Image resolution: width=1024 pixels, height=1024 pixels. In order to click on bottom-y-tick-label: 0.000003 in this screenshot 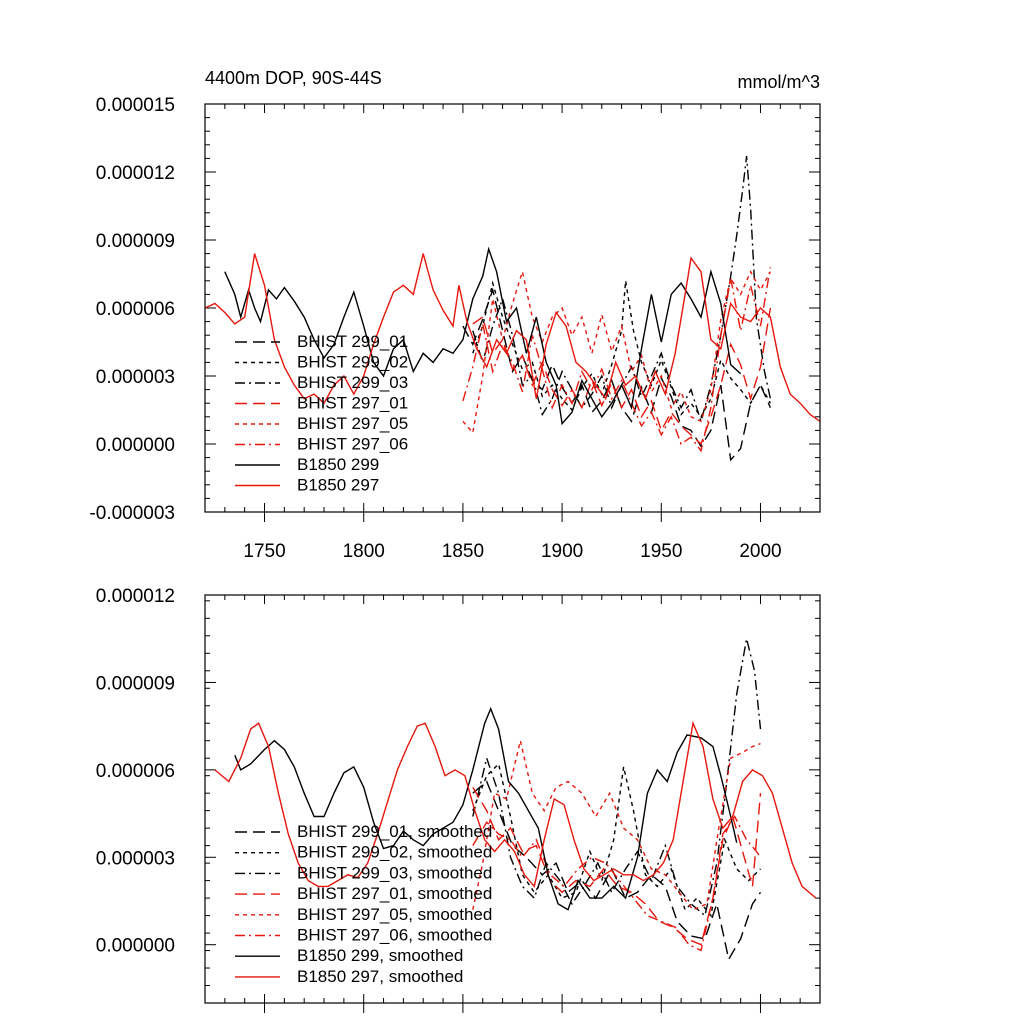, I will do `click(135, 858)`.